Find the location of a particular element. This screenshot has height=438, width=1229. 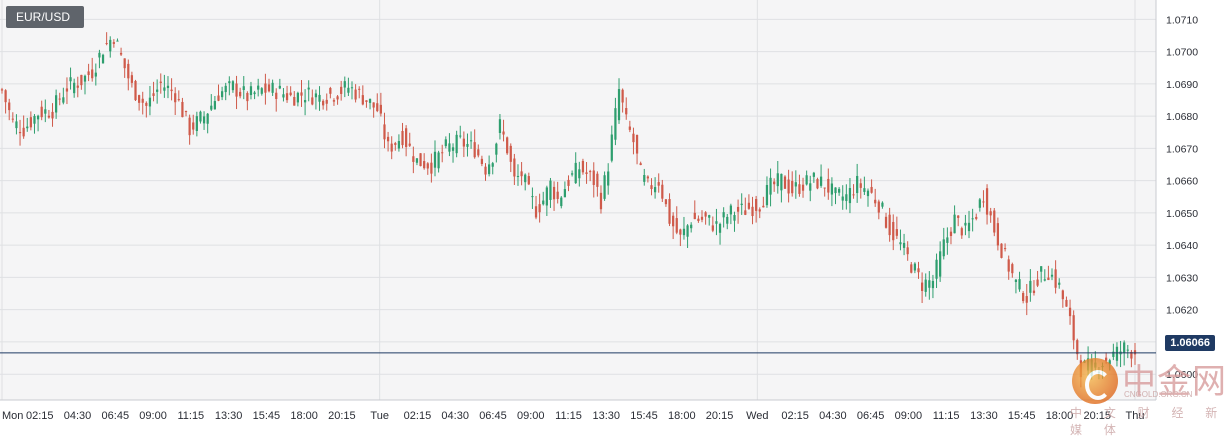

watermark: 中金网 CNGOLD.ORG.CN 中 文 财 经 新 媒 体 is located at coordinates (1148, 394).